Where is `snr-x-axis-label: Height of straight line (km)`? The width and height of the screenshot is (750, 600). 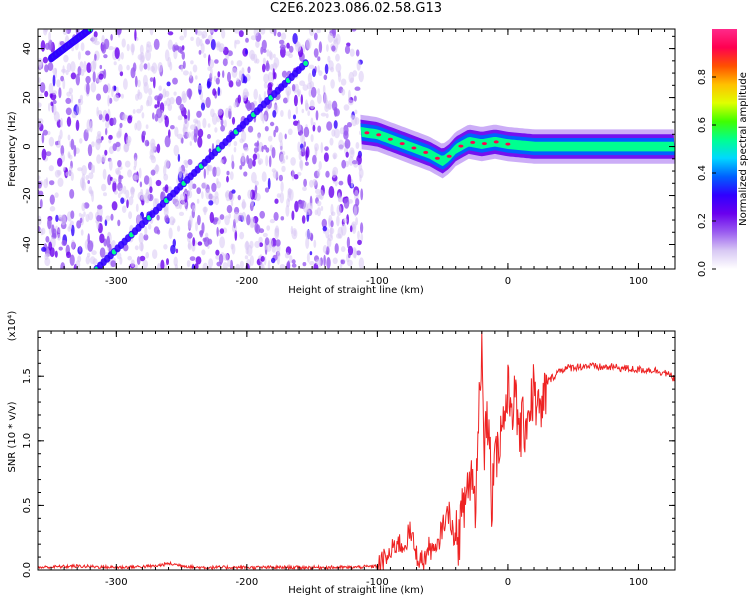 snr-x-axis-label: Height of straight line (km) is located at coordinates (356, 590).